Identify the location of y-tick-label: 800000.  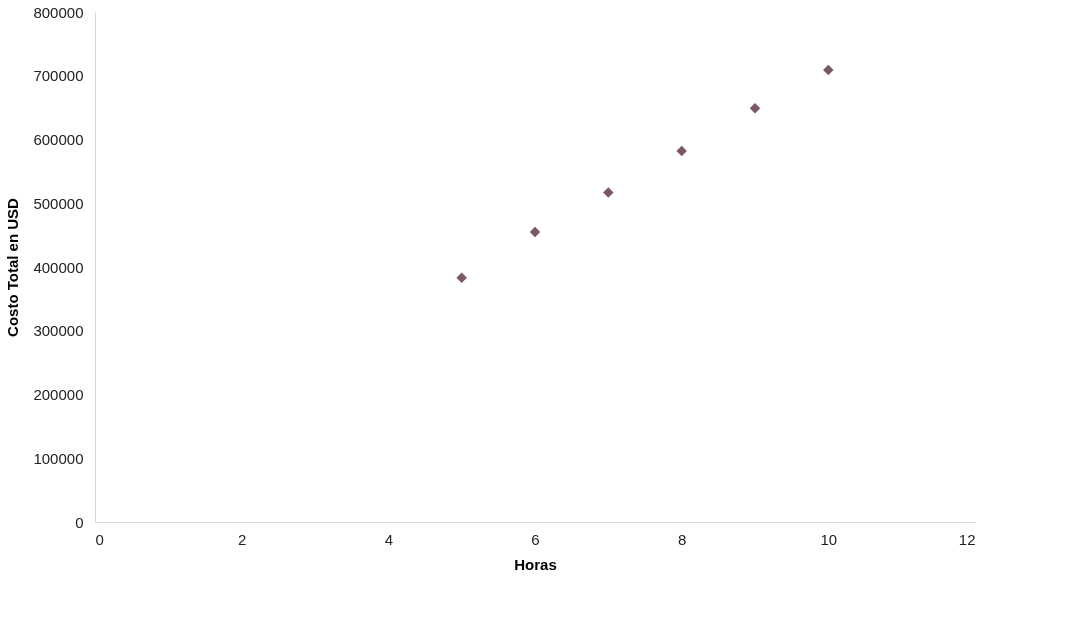
(58, 12).